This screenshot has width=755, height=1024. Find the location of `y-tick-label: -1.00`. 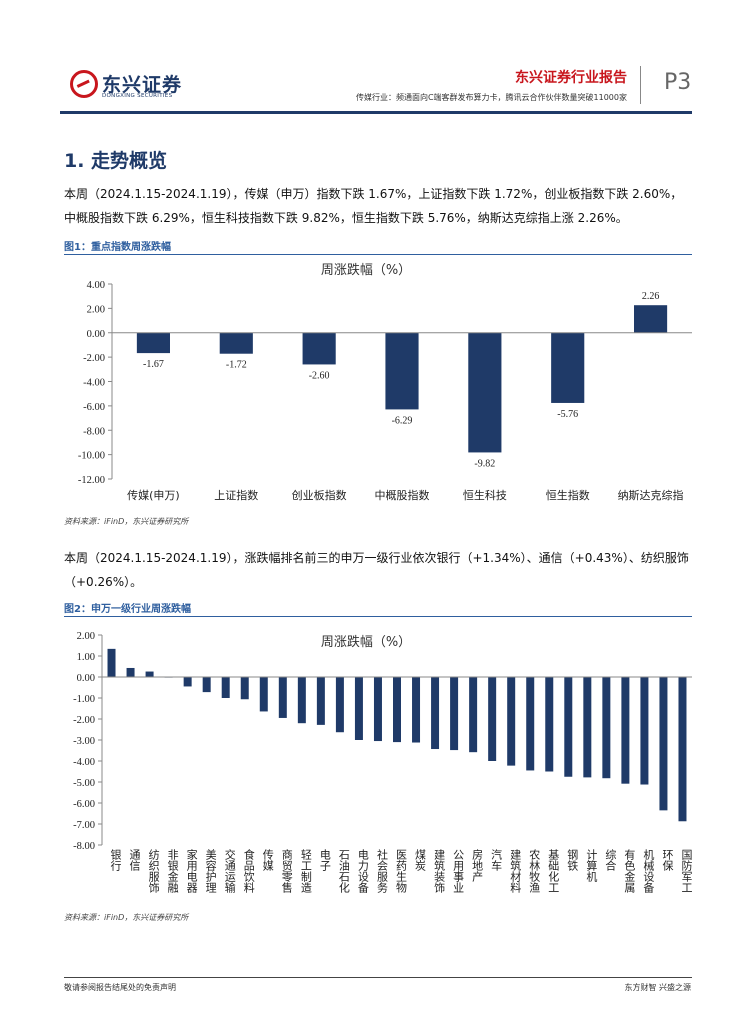

y-tick-label: -1.00 is located at coordinates (84, 699).